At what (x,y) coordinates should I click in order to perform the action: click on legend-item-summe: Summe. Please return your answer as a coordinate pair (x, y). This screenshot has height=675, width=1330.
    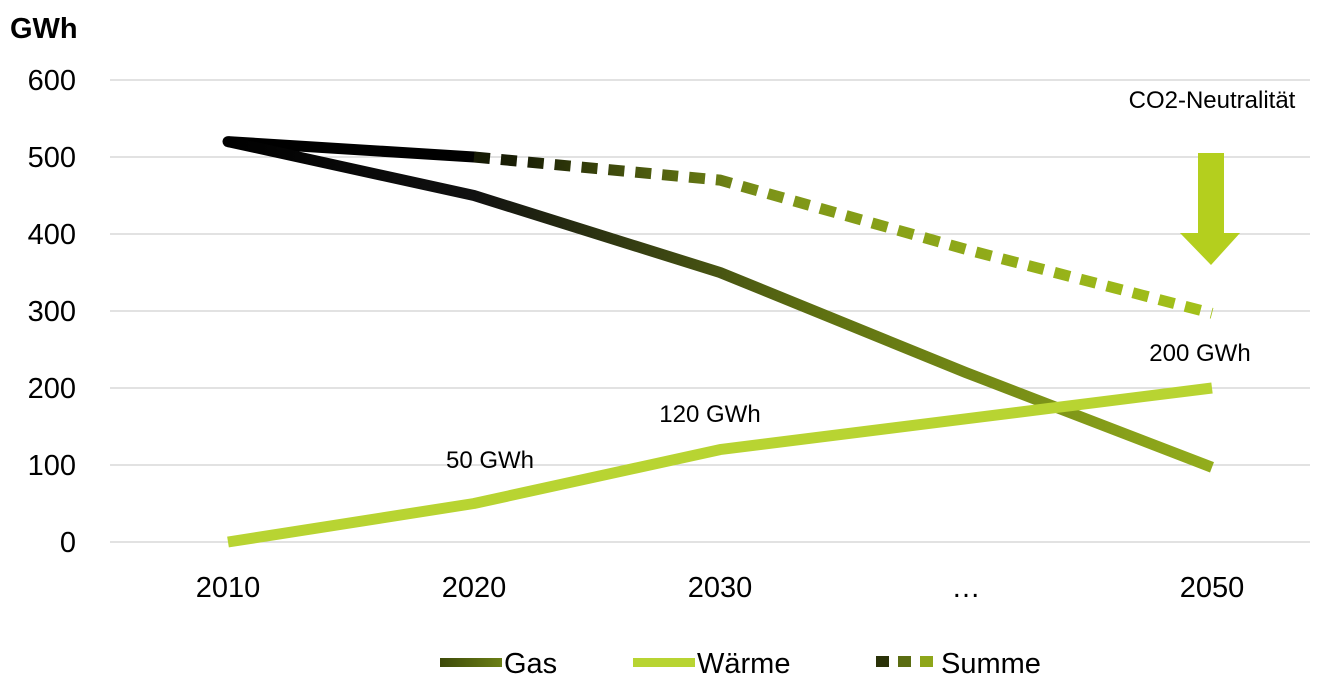
    Looking at the image, I should click on (958, 661).